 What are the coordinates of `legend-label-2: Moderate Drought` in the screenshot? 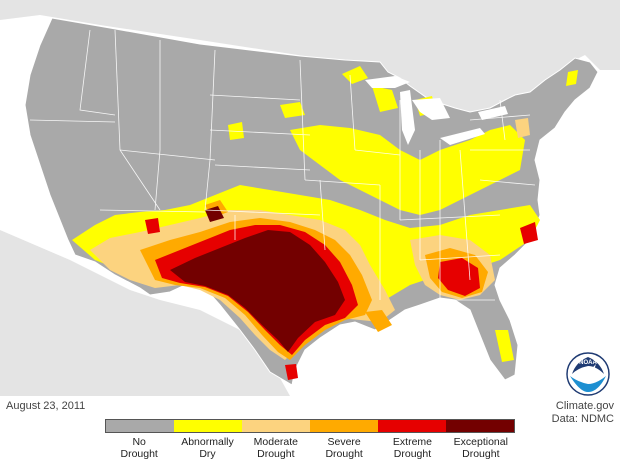 It's located at (276, 448).